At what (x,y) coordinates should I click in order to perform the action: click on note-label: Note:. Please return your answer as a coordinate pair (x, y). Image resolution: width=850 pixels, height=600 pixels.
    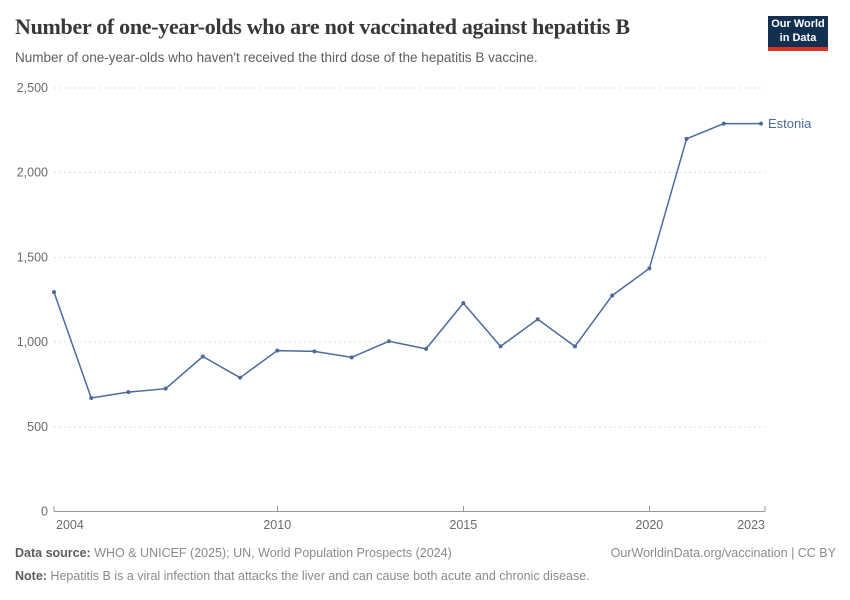
    Looking at the image, I should click on (31, 576).